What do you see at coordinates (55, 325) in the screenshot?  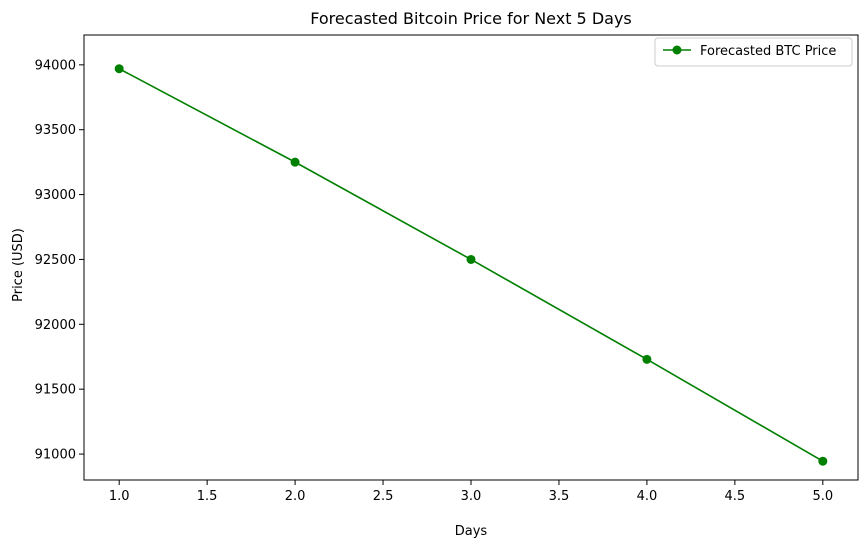 I see `y-tick-label: 92000` at bounding box center [55, 325].